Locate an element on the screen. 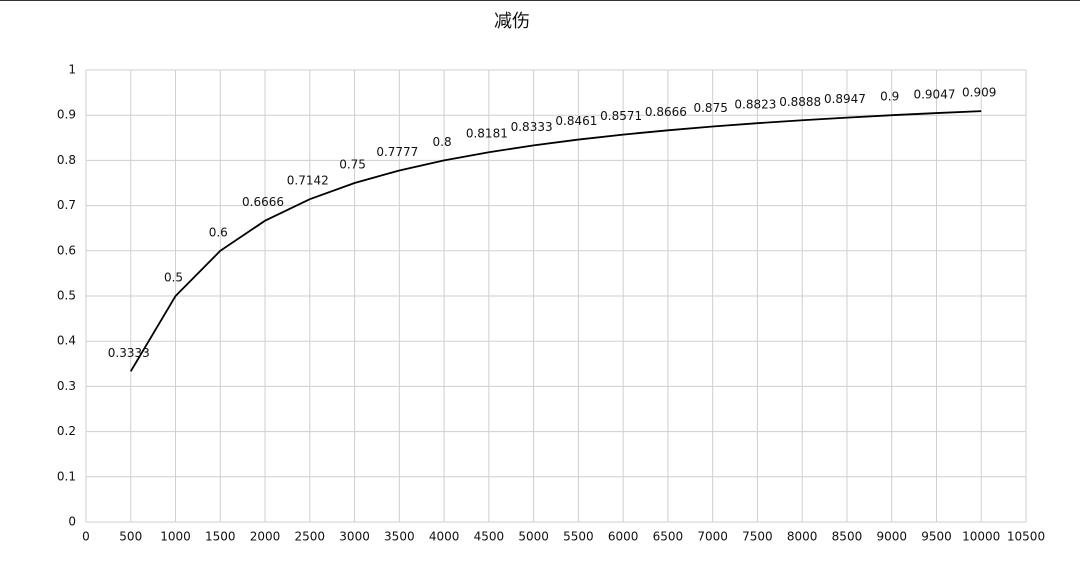 The width and height of the screenshot is (1080, 576). data-label: 0.8333 is located at coordinates (532, 127).